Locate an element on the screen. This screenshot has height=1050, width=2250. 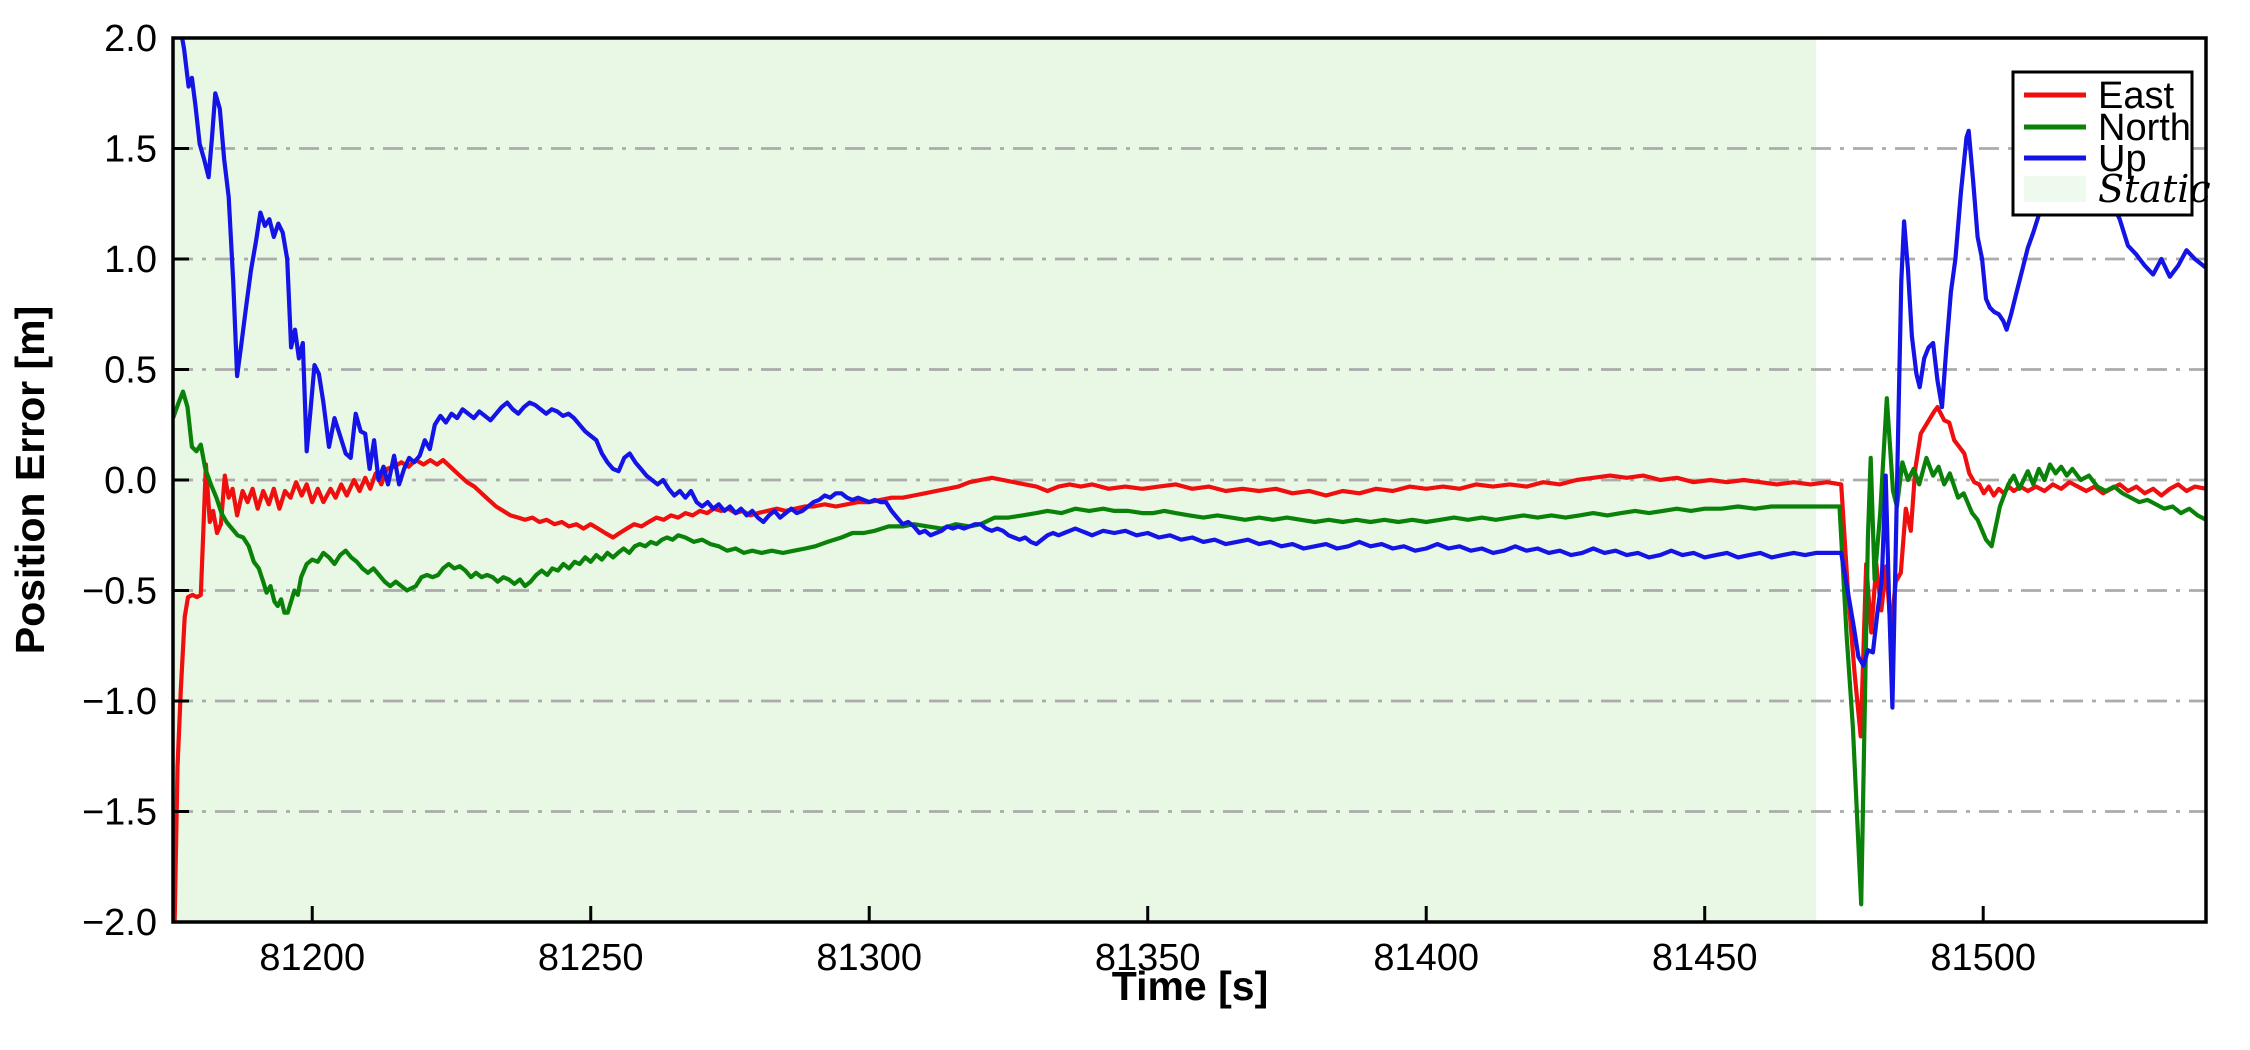
y-tick-label-1: 1.0 is located at coordinates (130, 260).